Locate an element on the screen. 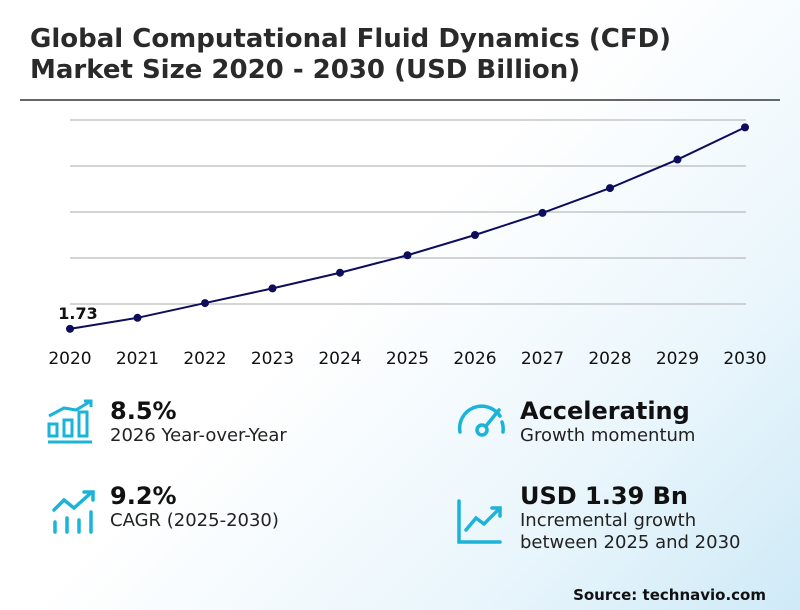 Image resolution: width=800 pixels, height=610 pixels. trend-up-bars-icon is located at coordinates (73, 512).